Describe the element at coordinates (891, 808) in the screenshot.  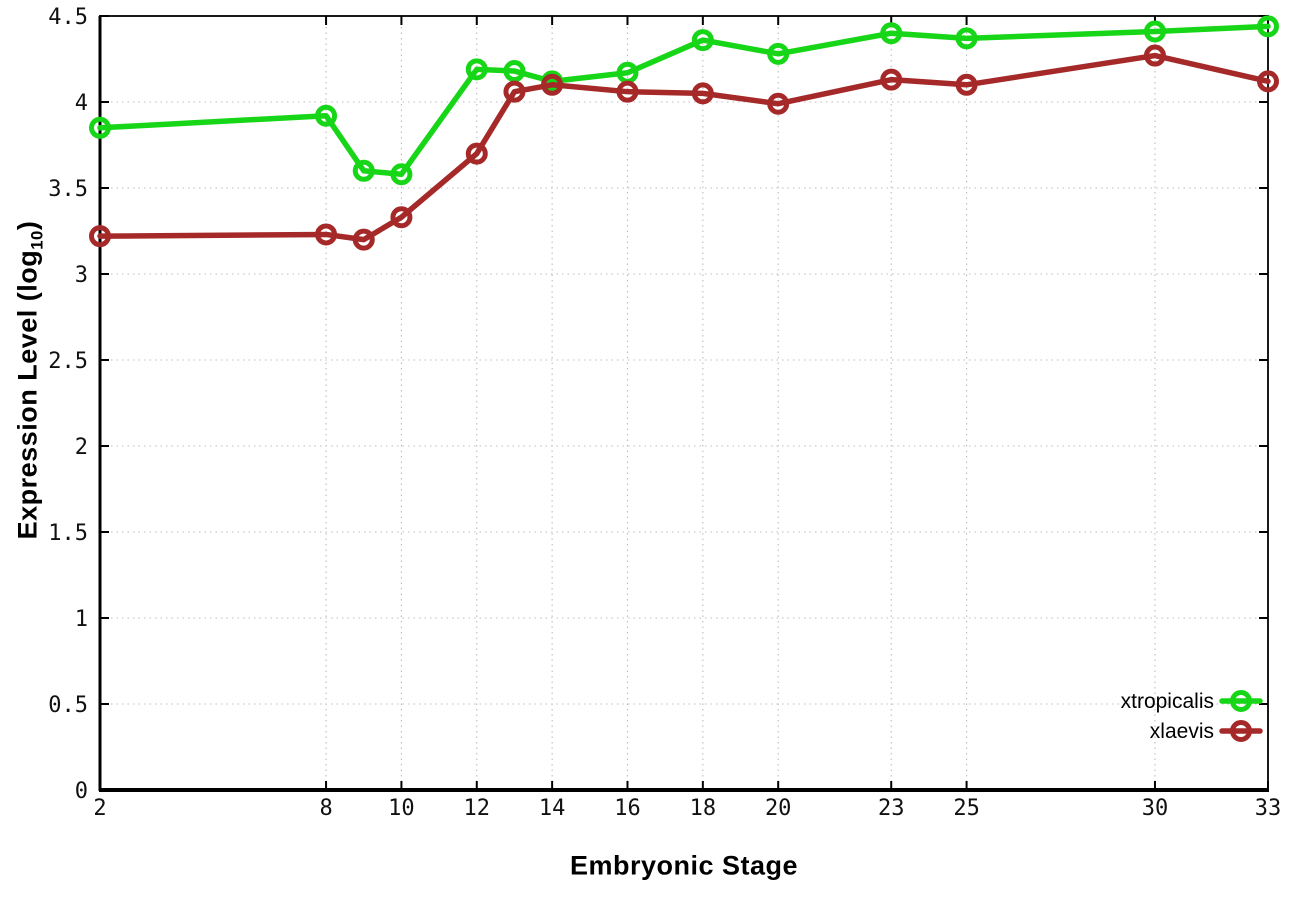
I see `x-tick-label: 23` at that location.